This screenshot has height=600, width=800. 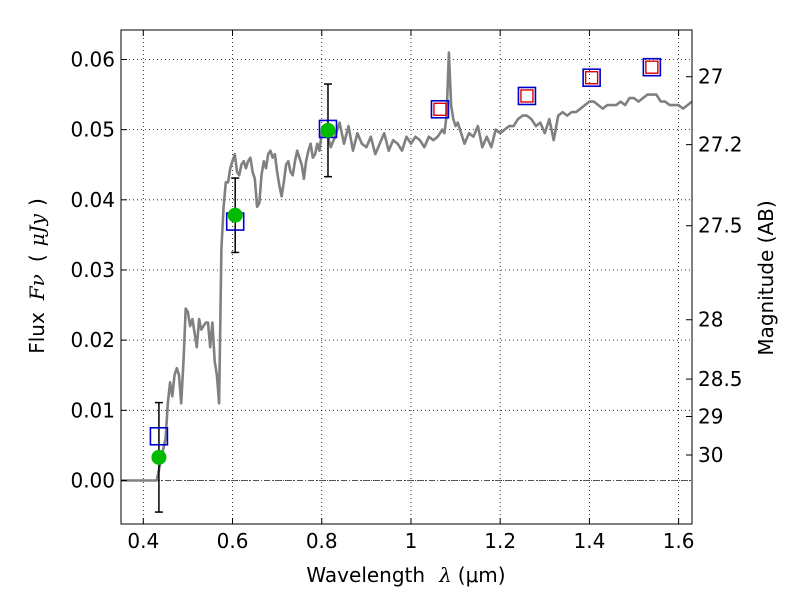 What do you see at coordinates (720, 145) in the screenshot?
I see `y2-tick-label: 27.2` at bounding box center [720, 145].